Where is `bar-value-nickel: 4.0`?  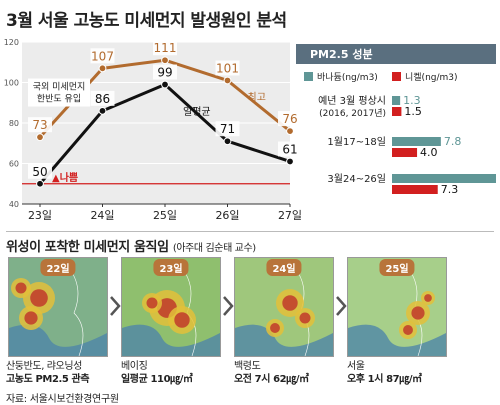
bar-value-nickel: 4.0 is located at coordinates (429, 152).